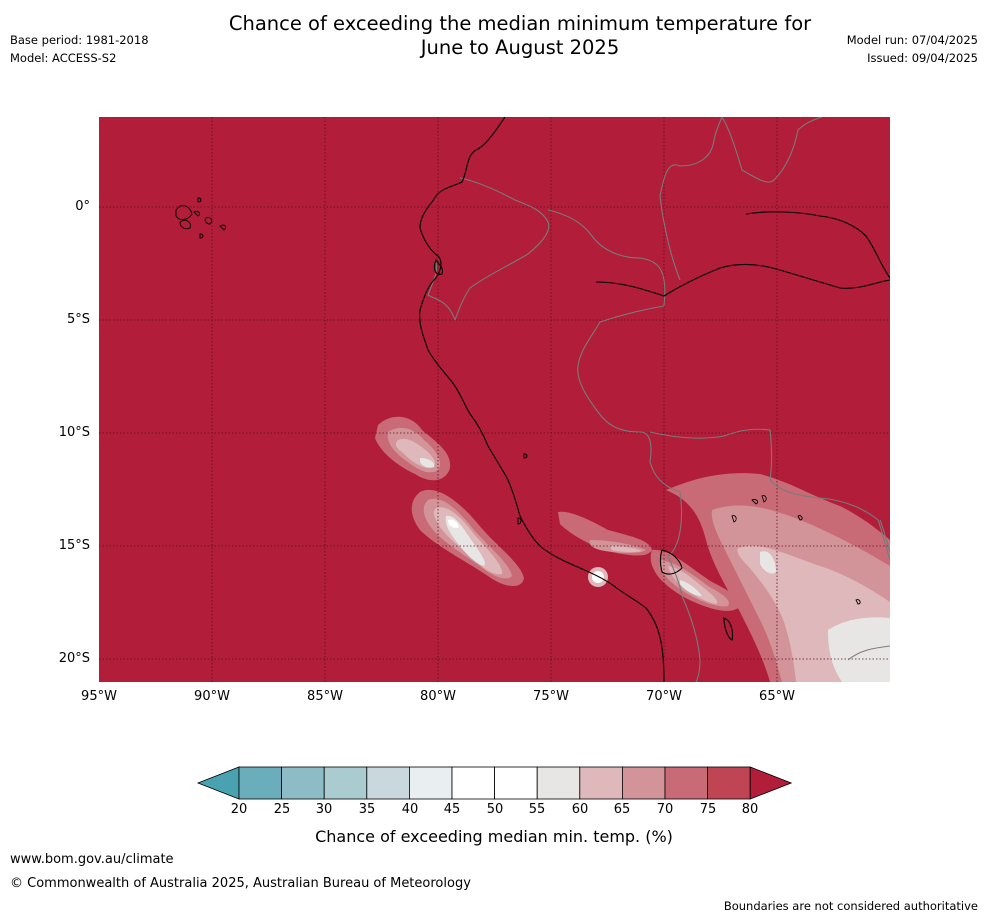  I want to click on lat-label-0: 0°, so click(82, 206).